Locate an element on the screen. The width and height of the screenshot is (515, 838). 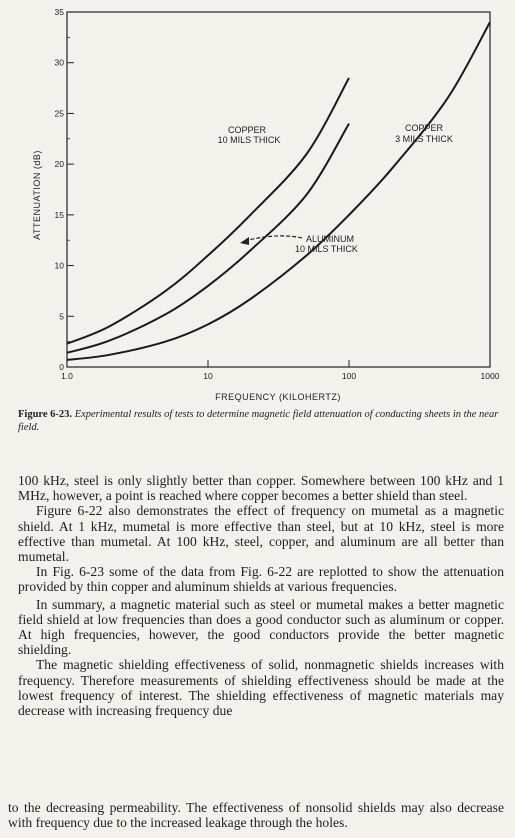
y-tick-label-2: 10 is located at coordinates (60, 266).